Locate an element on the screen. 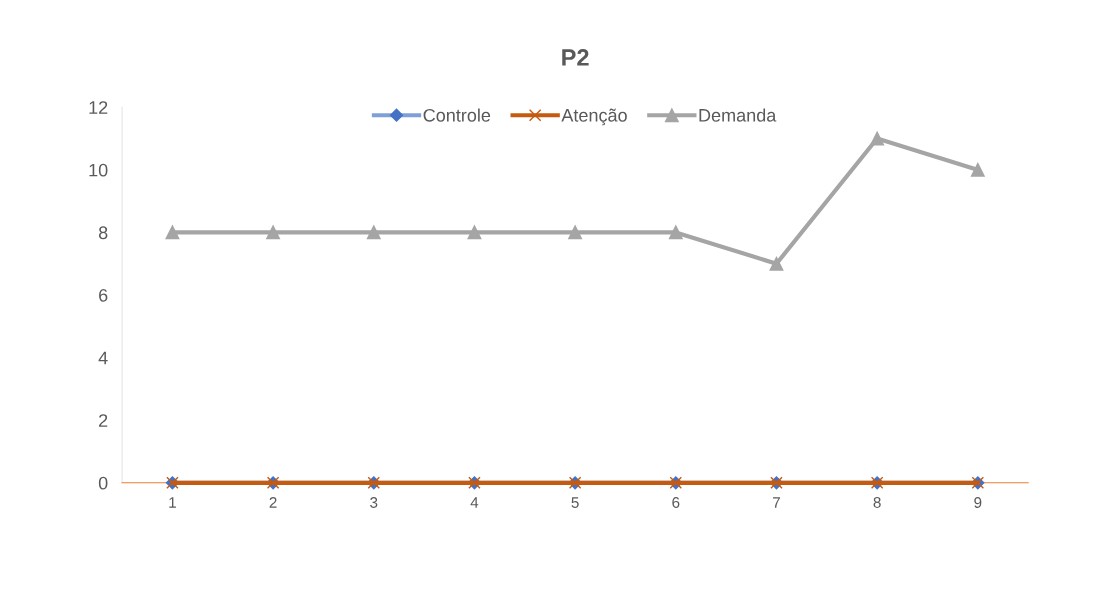 The width and height of the screenshot is (1120, 599). legend-label: Atenção is located at coordinates (594, 117).